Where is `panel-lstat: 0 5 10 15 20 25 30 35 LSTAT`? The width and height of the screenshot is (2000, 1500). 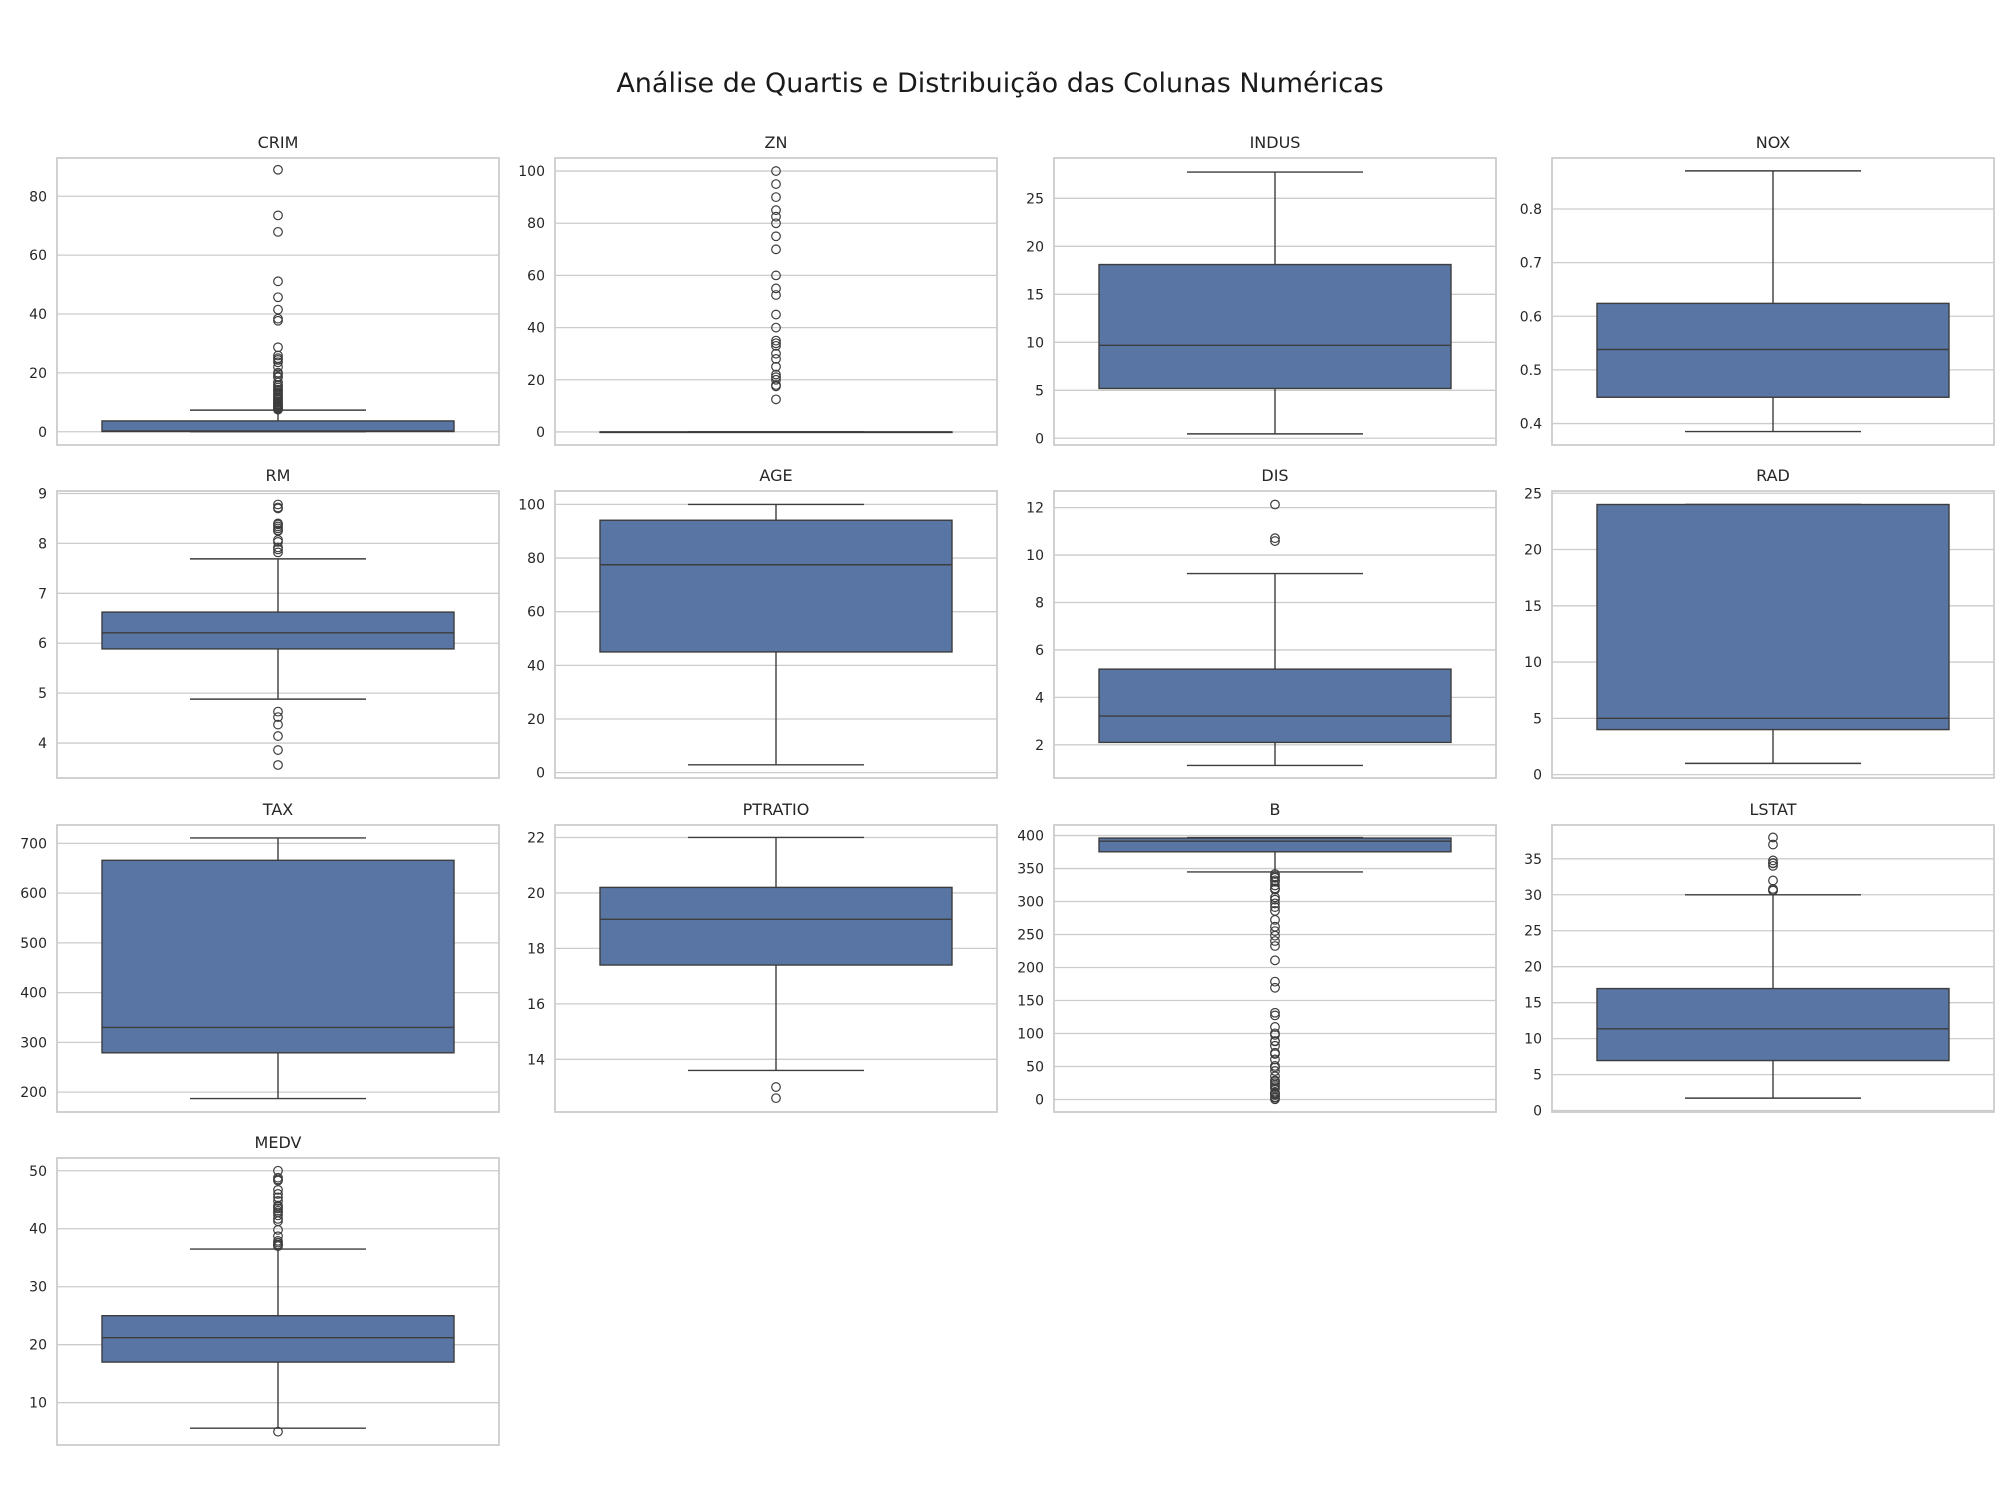 panel-lstat: 0 5 10 15 20 25 30 35 LSTAT is located at coordinates (1759, 960).